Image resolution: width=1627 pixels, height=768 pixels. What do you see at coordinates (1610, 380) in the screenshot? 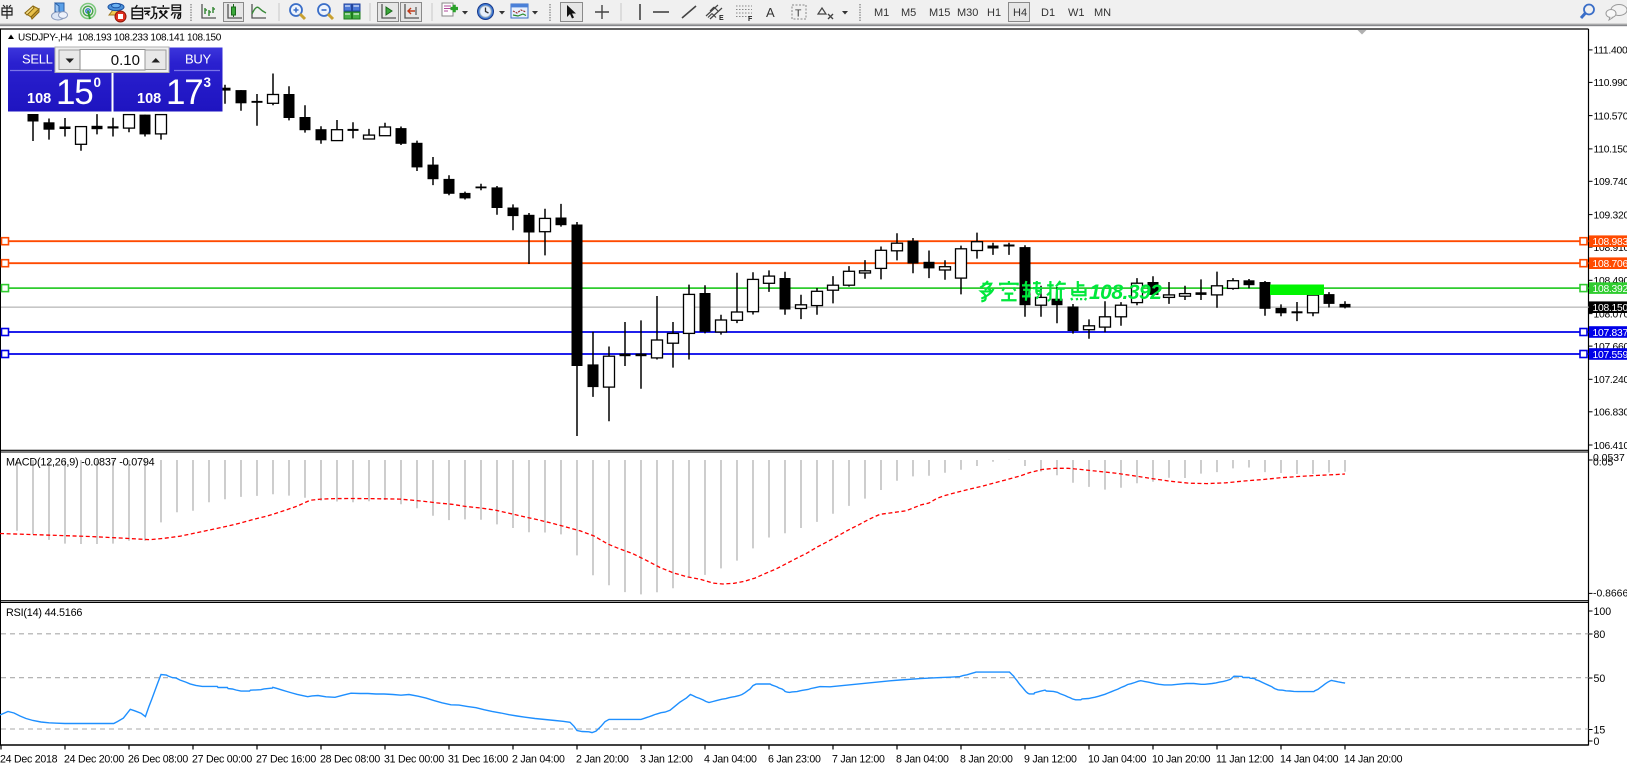
I see `svg-text: 107.240` at bounding box center [1610, 380].